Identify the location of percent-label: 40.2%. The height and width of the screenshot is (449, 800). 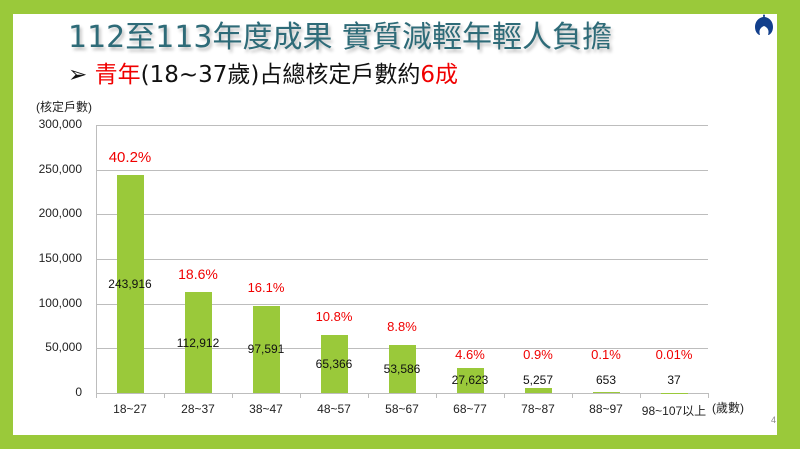
(130, 158).